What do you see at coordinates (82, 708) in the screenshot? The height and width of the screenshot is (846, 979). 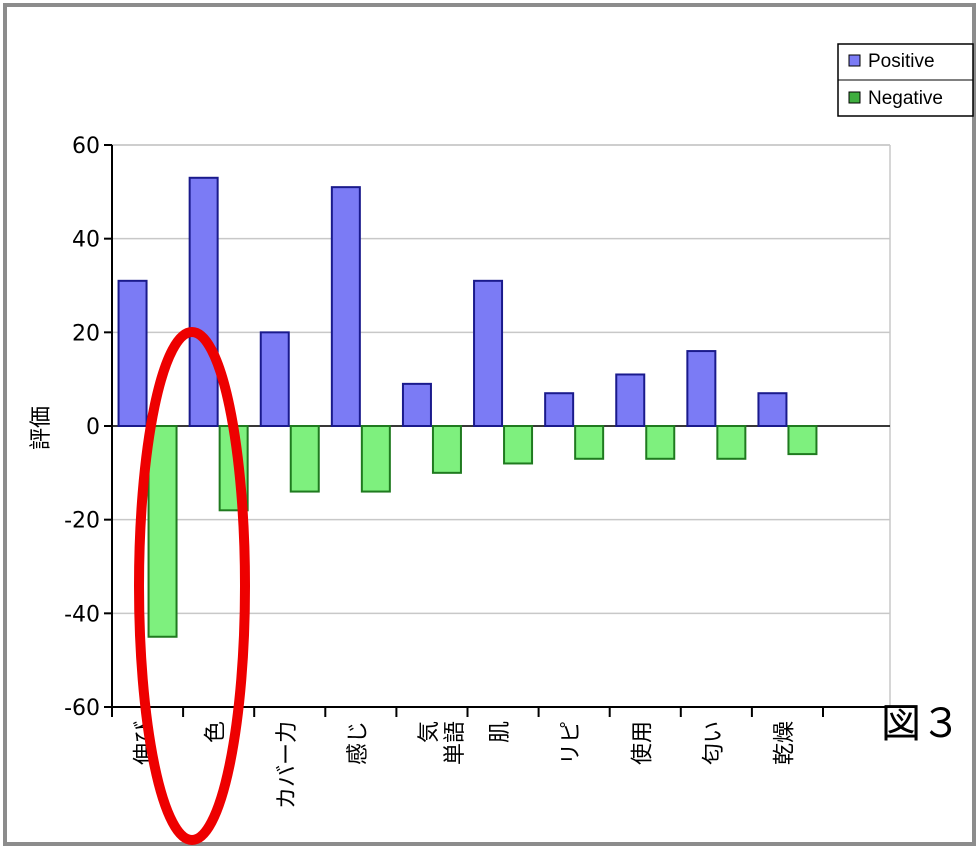 I see `y-tick-label: -60` at bounding box center [82, 708].